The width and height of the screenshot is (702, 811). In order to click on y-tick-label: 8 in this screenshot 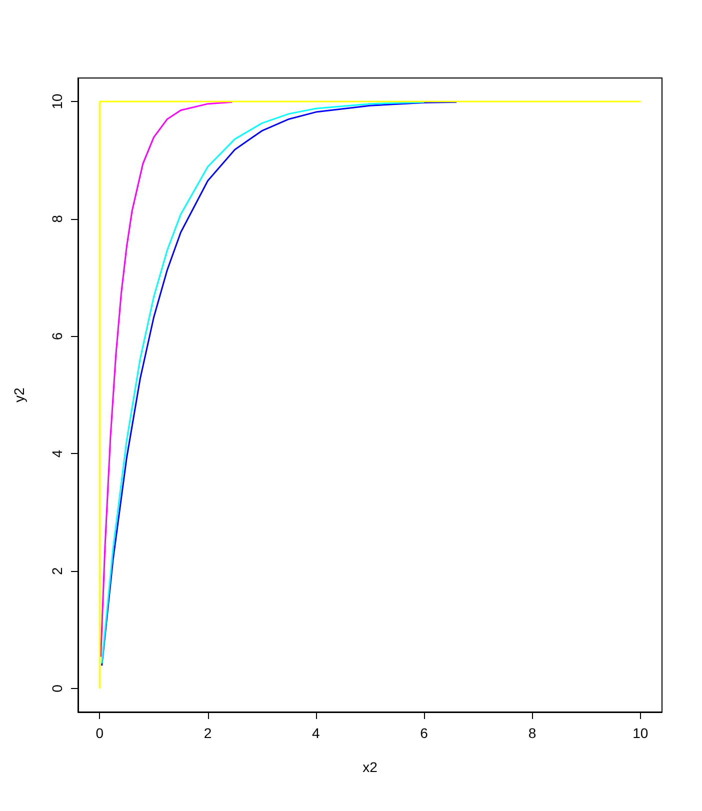, I will do `click(57, 218)`.